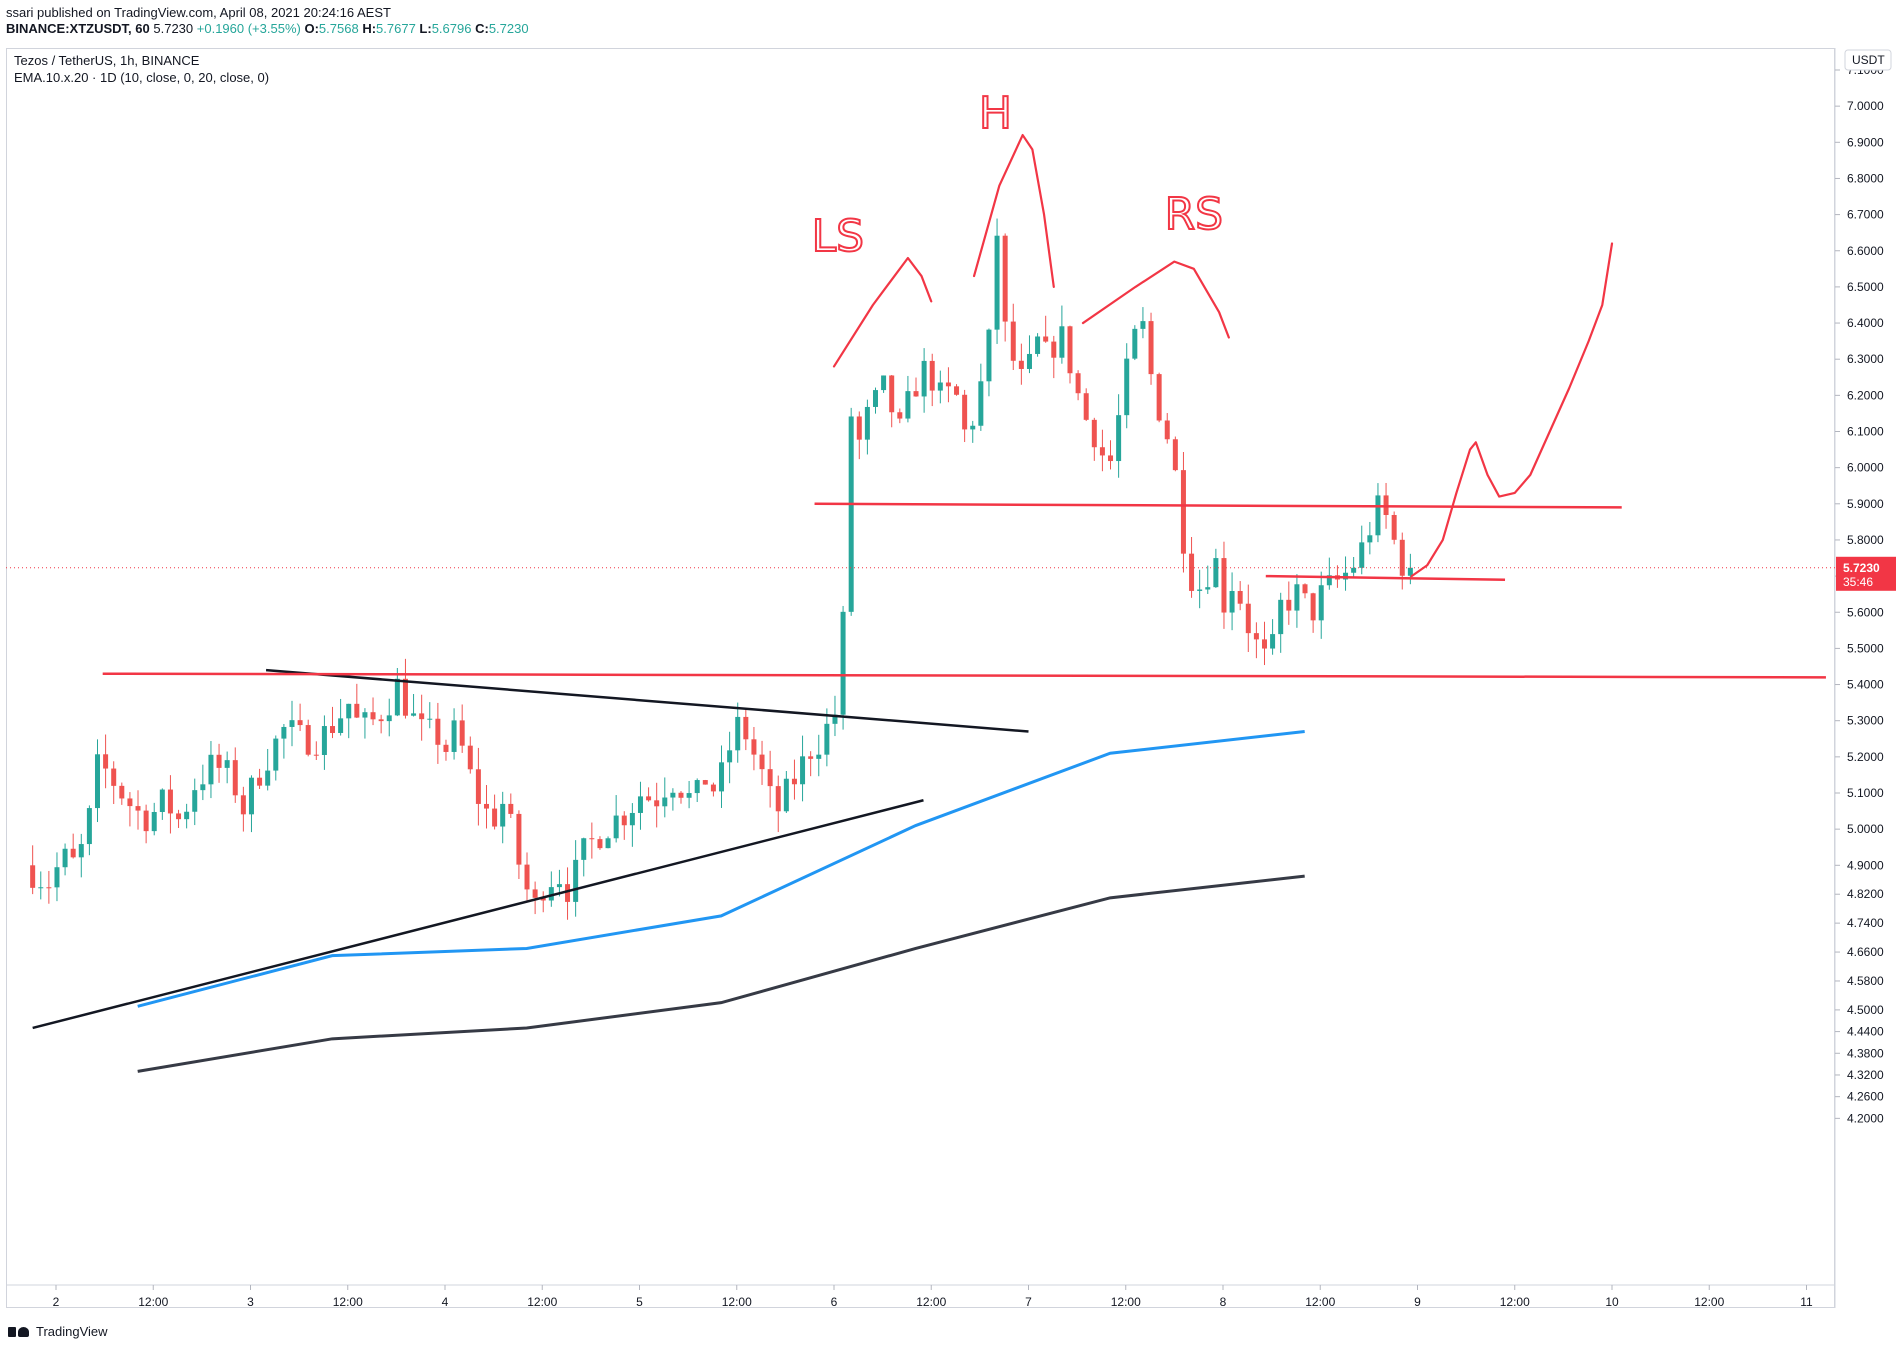  What do you see at coordinates (1865, 1032) in the screenshot?
I see `price-tick-label: 4.4400` at bounding box center [1865, 1032].